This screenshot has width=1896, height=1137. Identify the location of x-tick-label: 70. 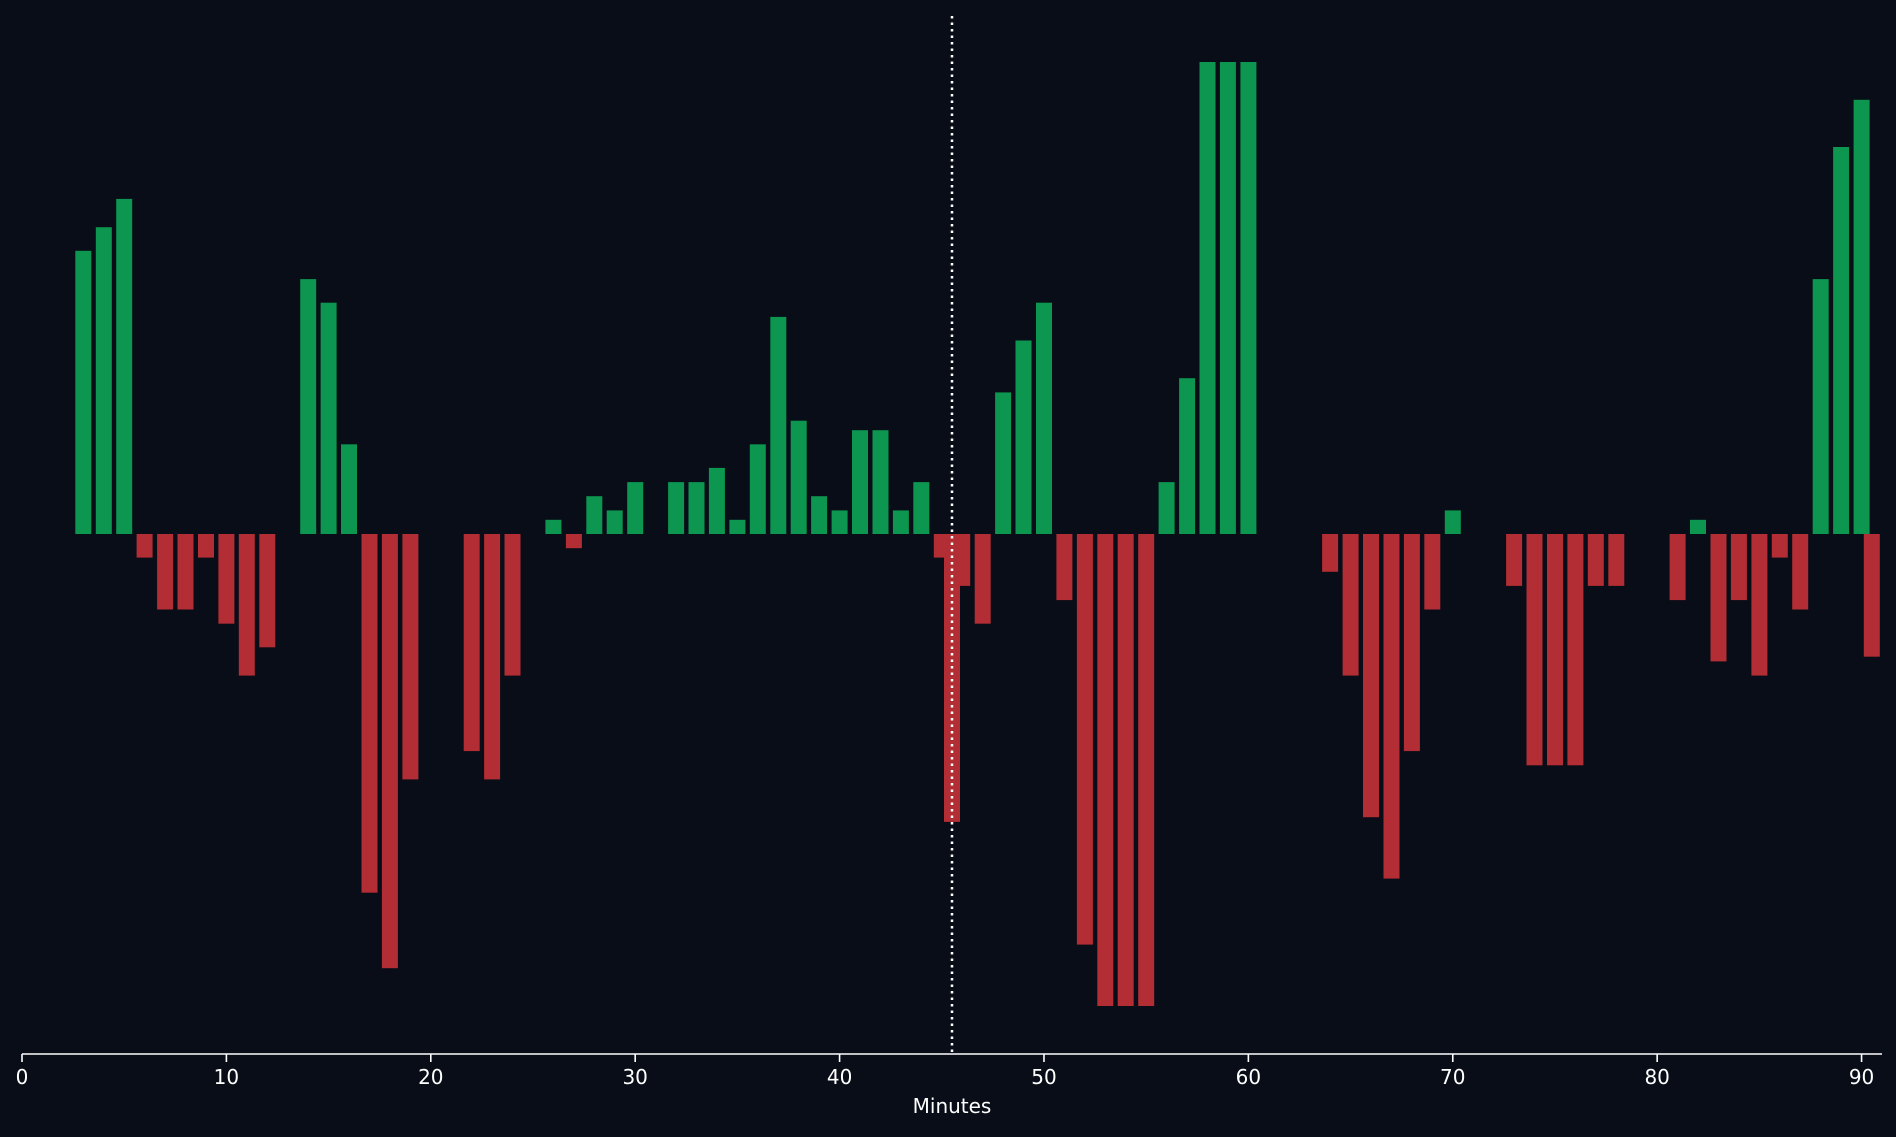
(1452, 1077).